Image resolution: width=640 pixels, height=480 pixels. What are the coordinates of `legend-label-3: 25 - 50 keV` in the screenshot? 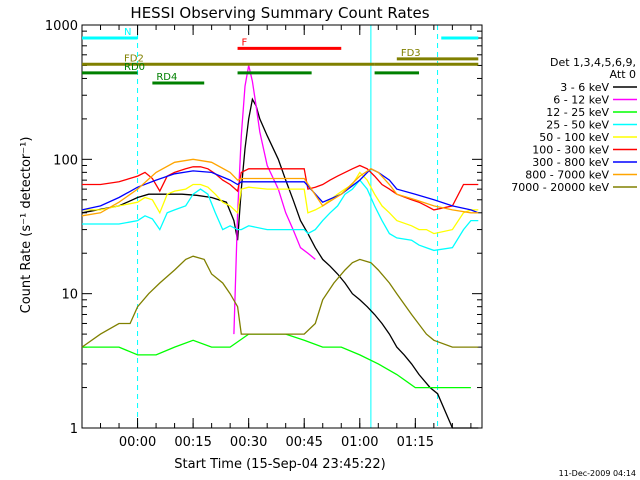 It's located at (577, 125).